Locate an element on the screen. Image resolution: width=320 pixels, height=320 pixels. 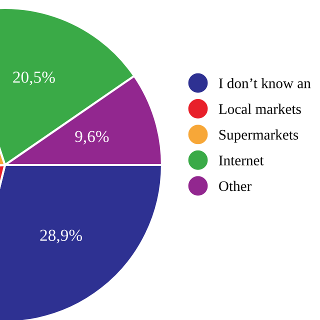
data-label: 9,6% is located at coordinates (92, 137).